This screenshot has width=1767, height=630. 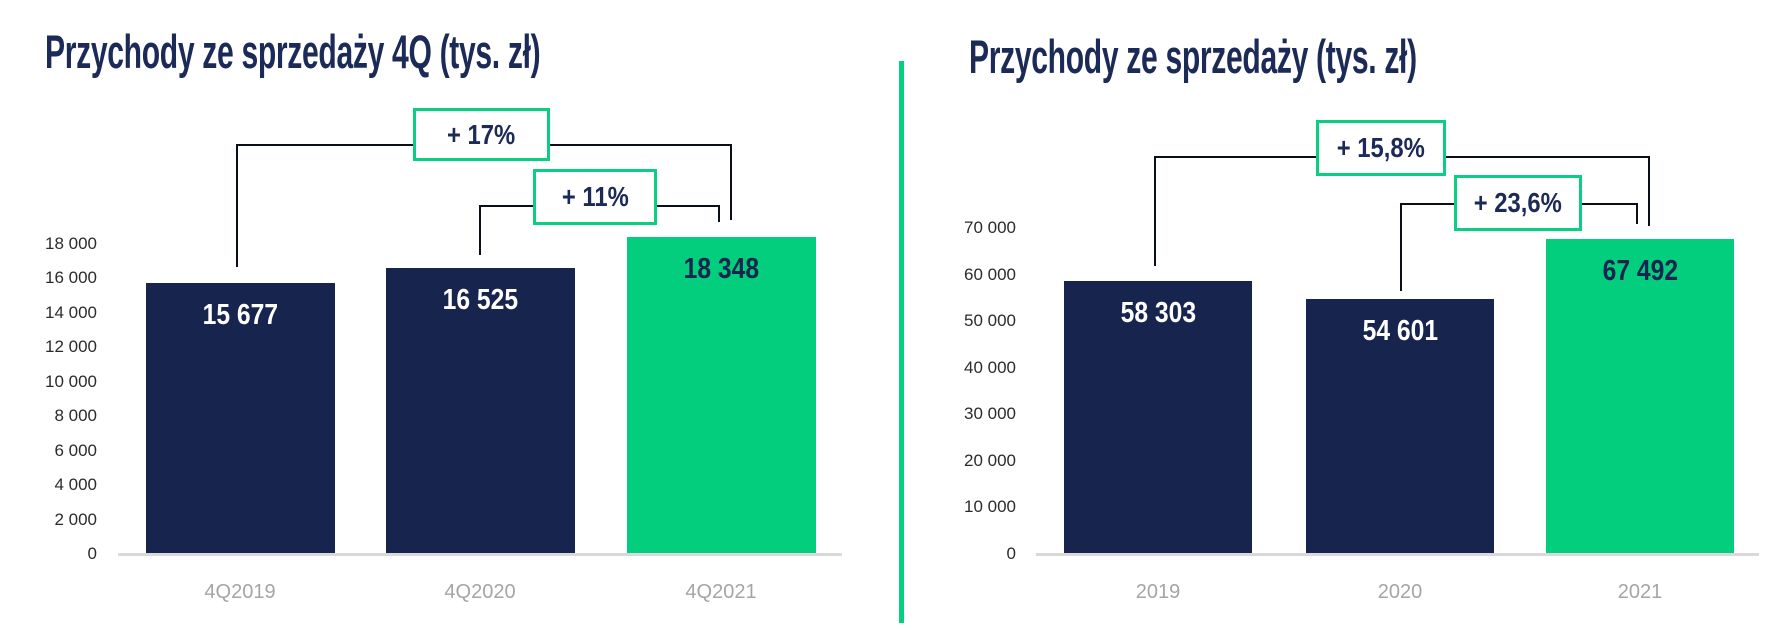 I want to click on chart-title-quarterly: Przychody ze sprzedaży 4Q (tys. zł), so click(x=293, y=51).